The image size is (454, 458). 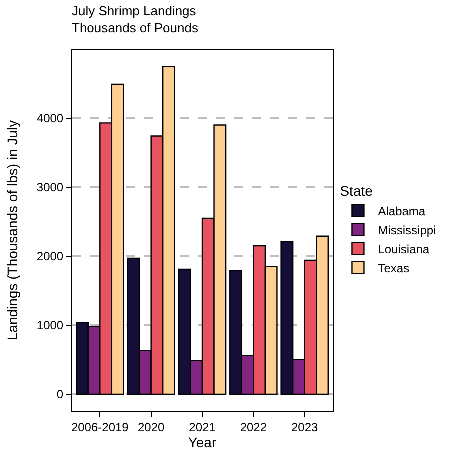 I want to click on chart-title: July Shrimp Landings, so click(x=134, y=11).